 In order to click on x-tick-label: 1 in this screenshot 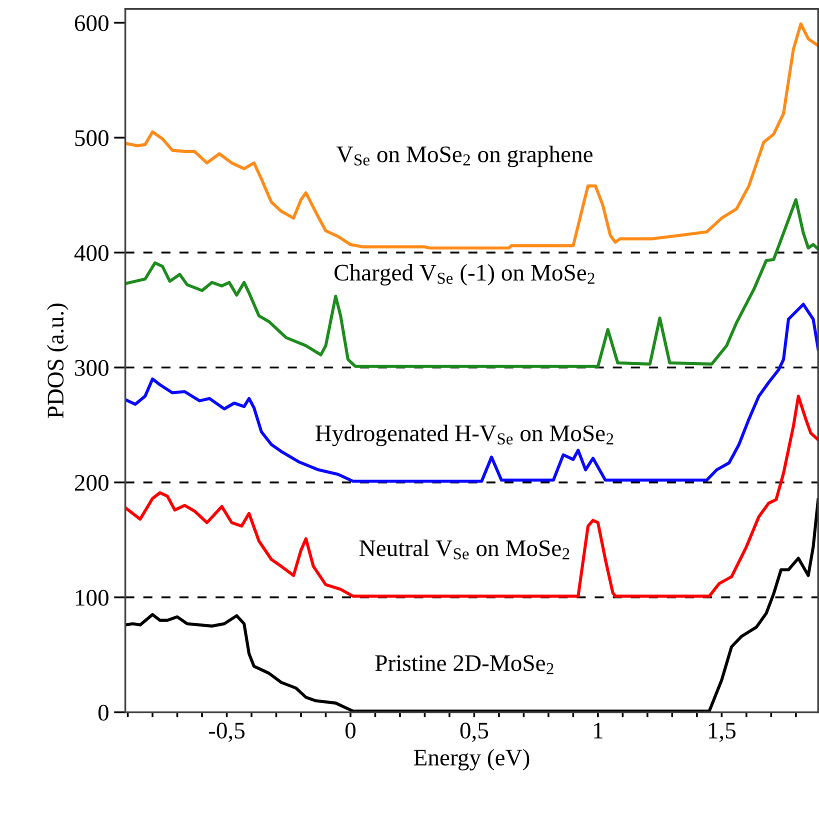, I will do `click(598, 730)`.